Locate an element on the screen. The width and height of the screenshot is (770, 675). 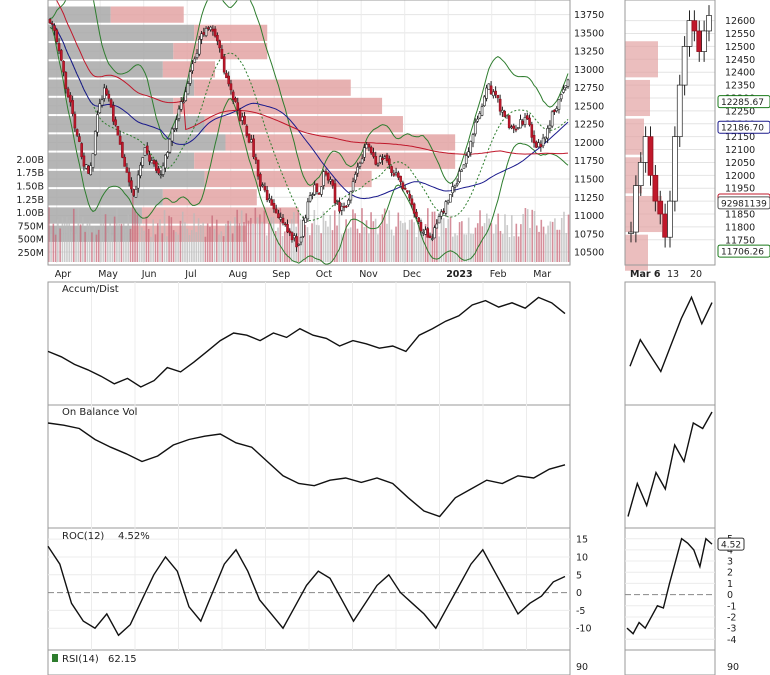
zoom-price-tick-label: 11800 is located at coordinates (740, 227).